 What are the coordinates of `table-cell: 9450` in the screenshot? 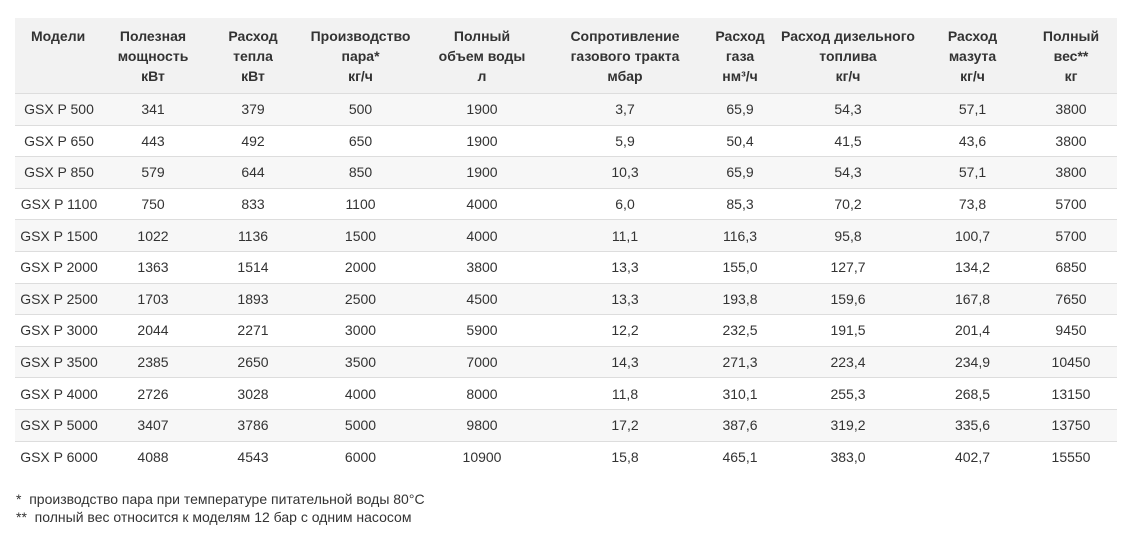 It's located at (1071, 330).